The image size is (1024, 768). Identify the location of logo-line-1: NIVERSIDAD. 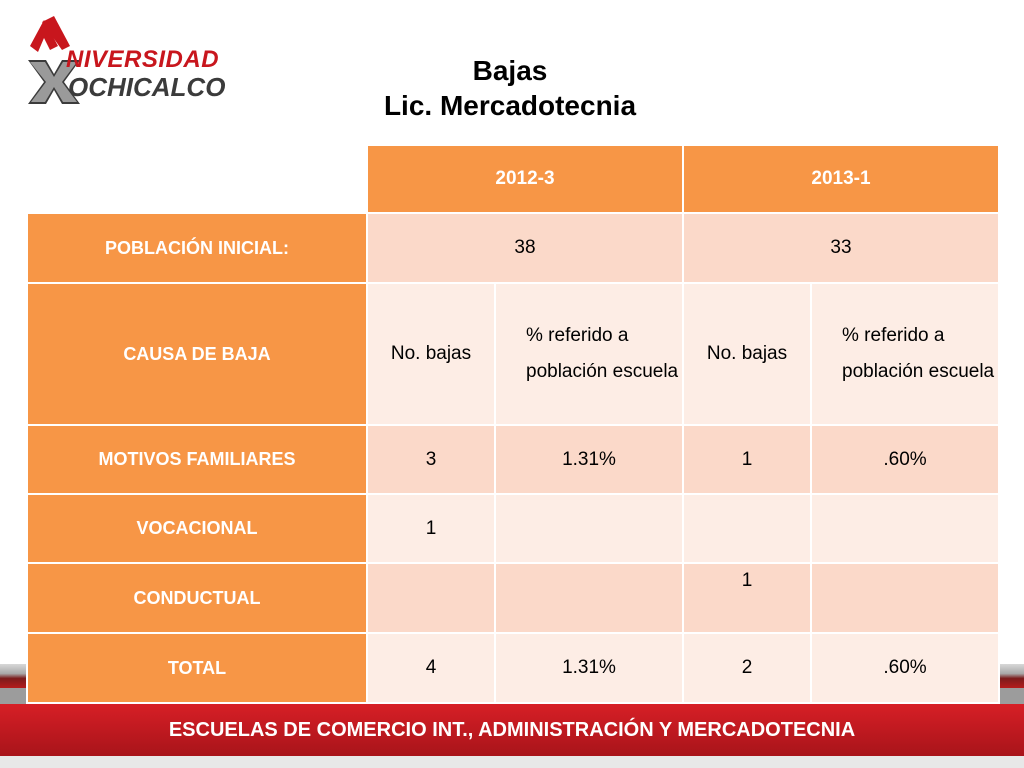
(143, 59).